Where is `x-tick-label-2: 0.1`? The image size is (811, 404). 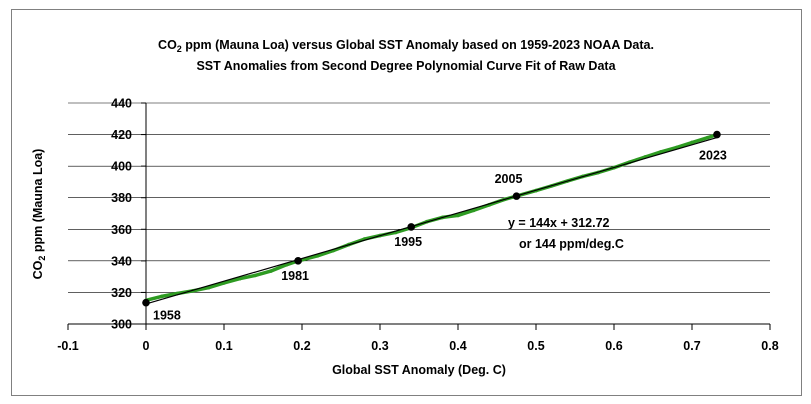 x-tick-label-2: 0.1 is located at coordinates (223, 346).